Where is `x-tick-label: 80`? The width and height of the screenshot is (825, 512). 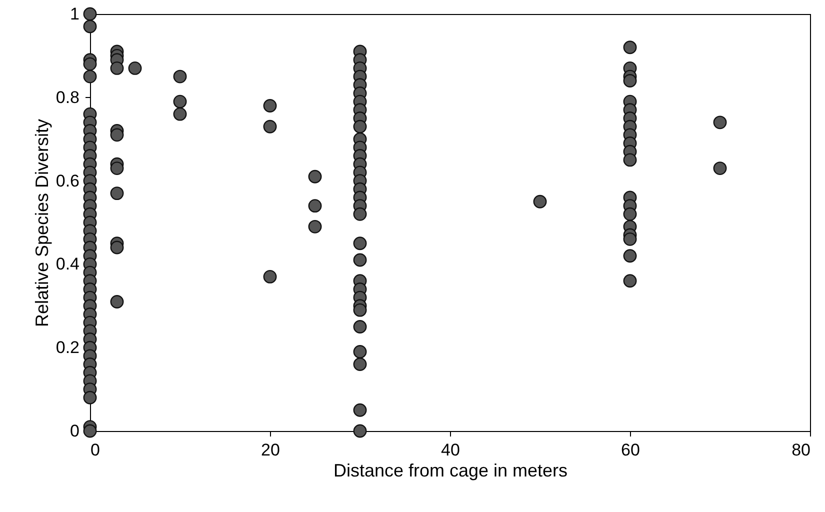 x-tick-label: 80 is located at coordinates (801, 450).